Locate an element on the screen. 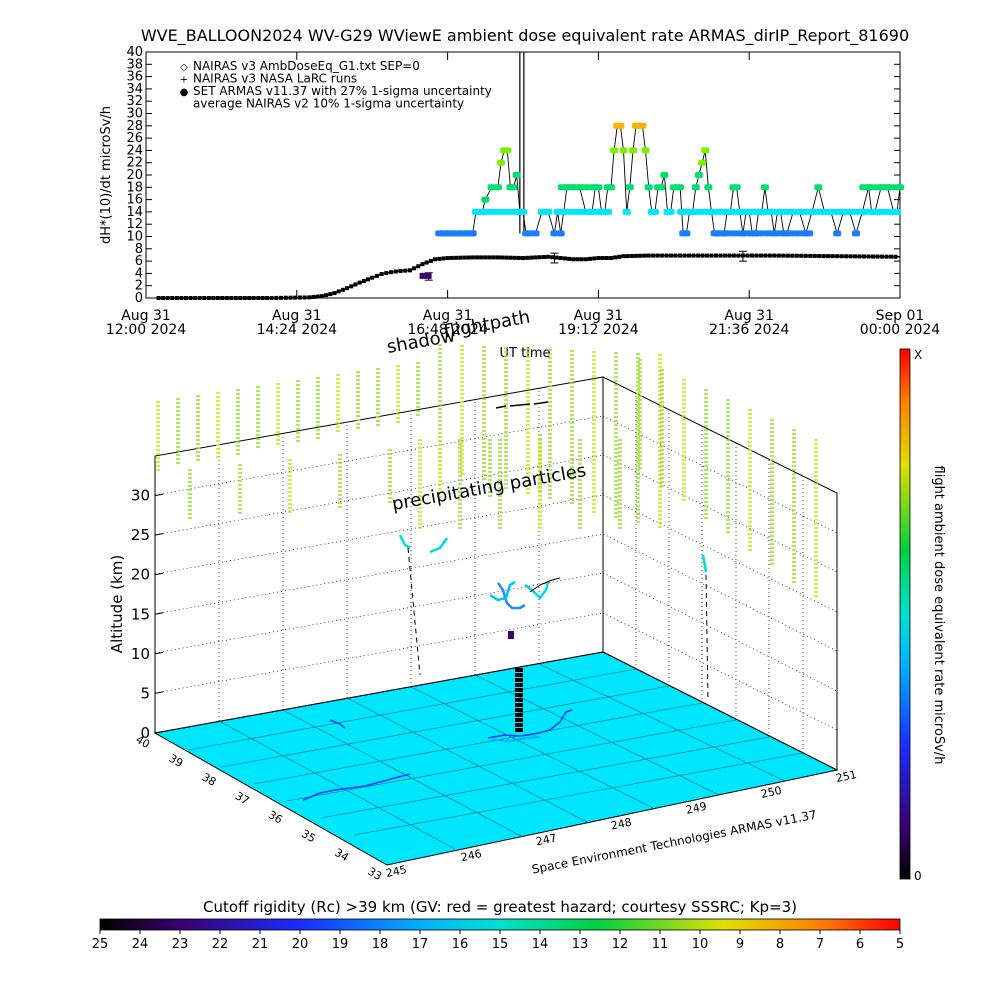 This screenshot has width=1000, height=1000. latitude-tick-label: 34 is located at coordinates (341, 855).